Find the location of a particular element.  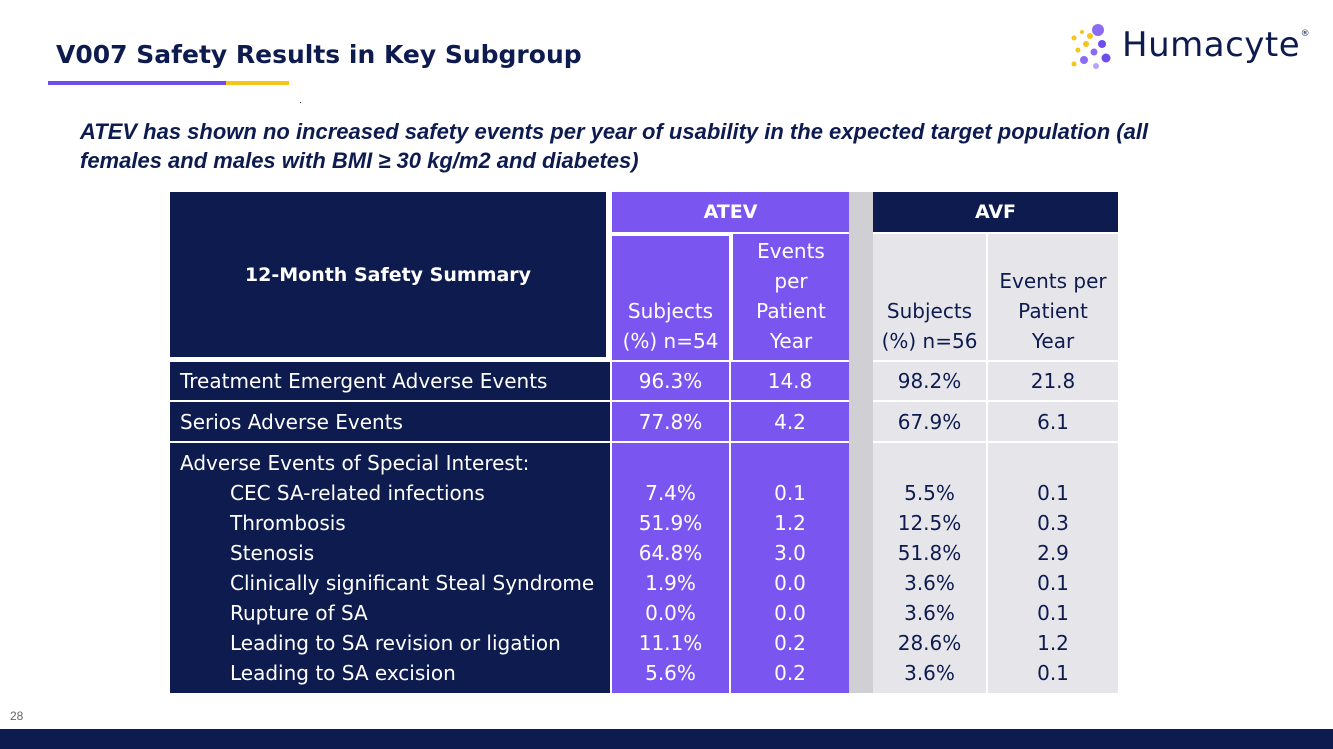

title-underline-yellow is located at coordinates (257, 83).